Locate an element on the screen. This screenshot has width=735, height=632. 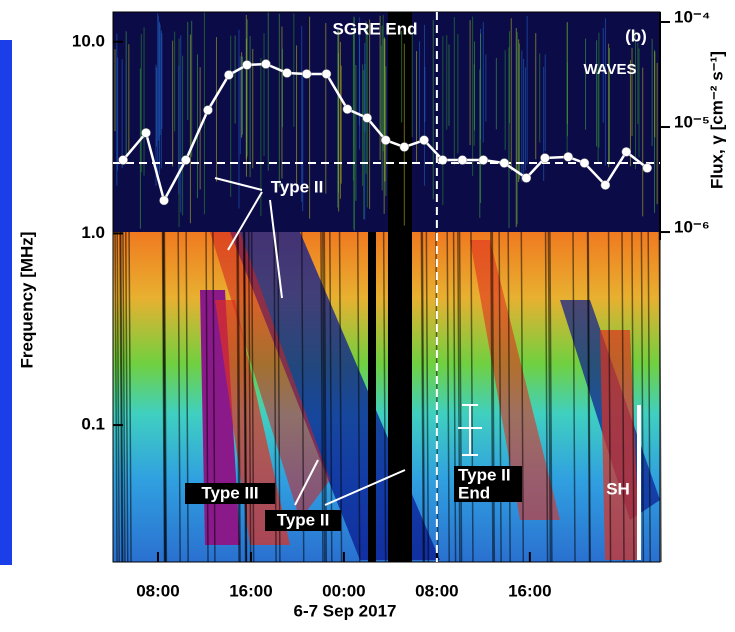
y-tick-label: 0.1 is located at coordinates (93, 424).